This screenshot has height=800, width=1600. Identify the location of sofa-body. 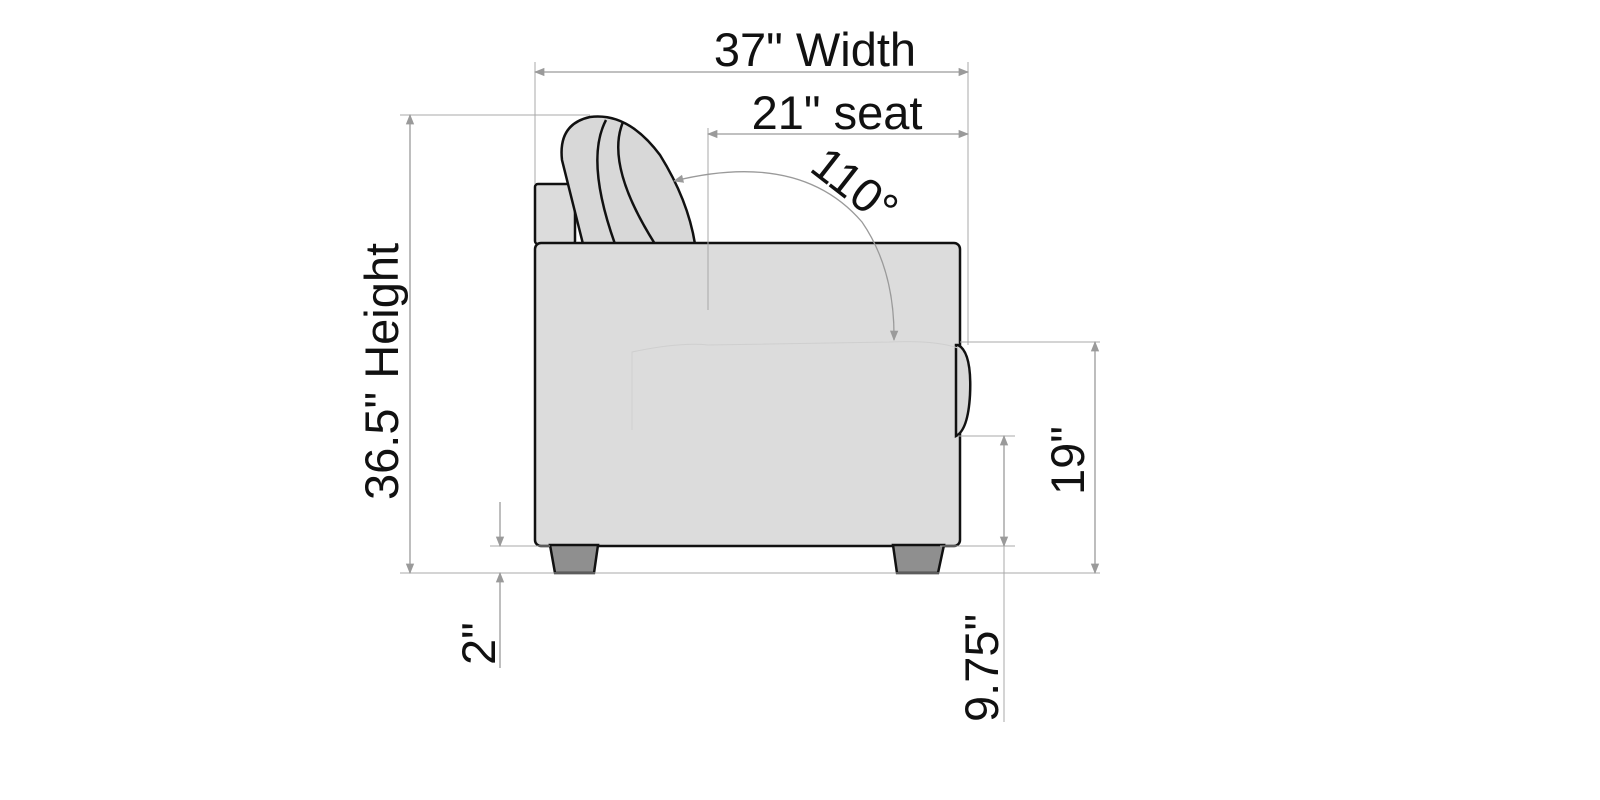
(747, 394).